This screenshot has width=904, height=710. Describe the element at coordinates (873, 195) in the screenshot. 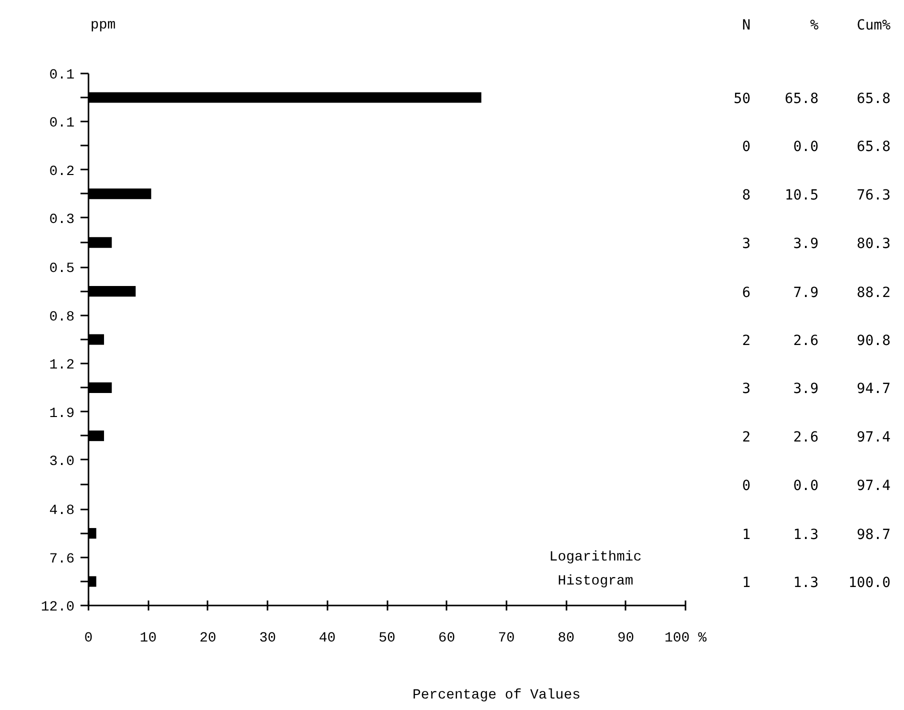

I see `text: 76.3` at that location.